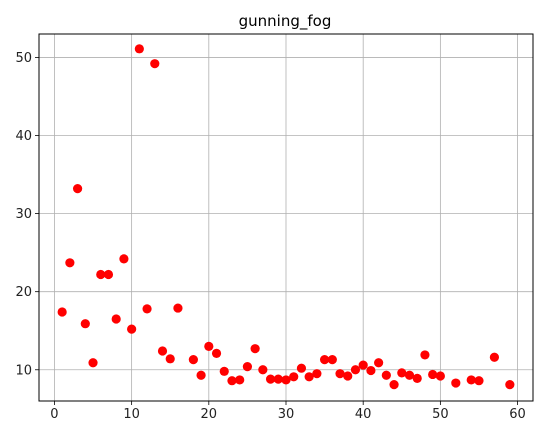  I want to click on y-tick-label: 20, so click(23, 292).